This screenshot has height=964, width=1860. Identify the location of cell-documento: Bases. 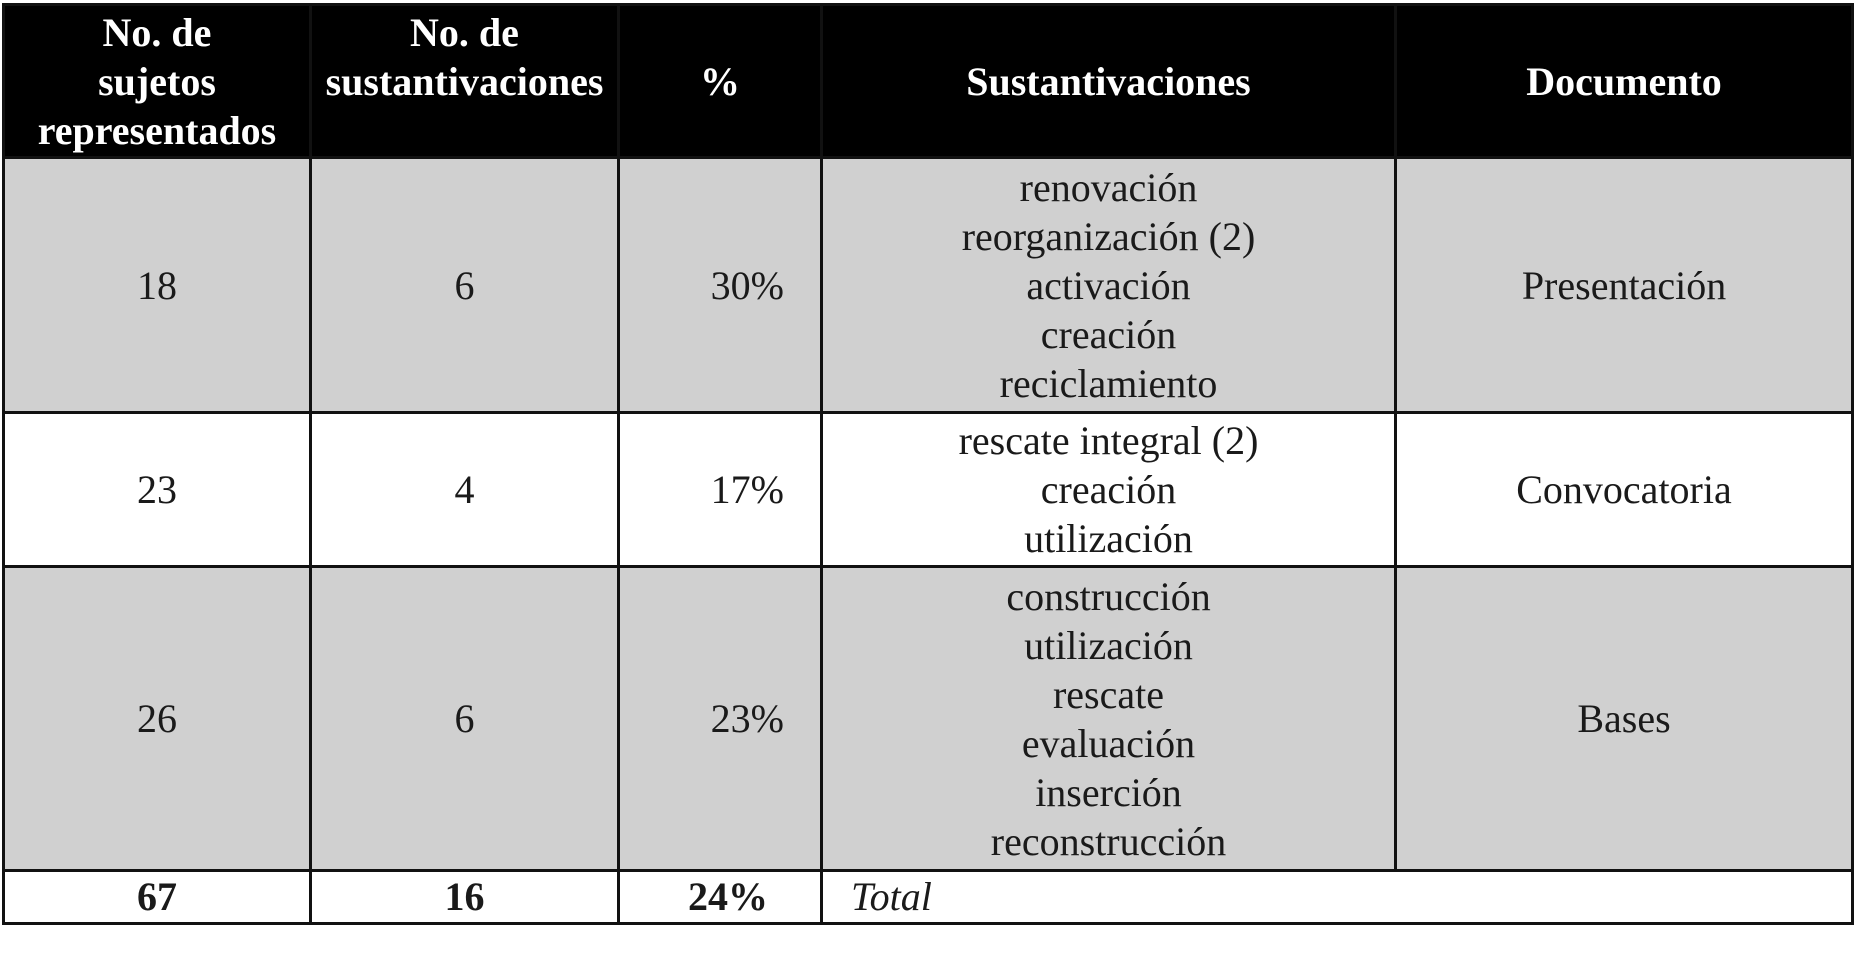
(1624, 718).